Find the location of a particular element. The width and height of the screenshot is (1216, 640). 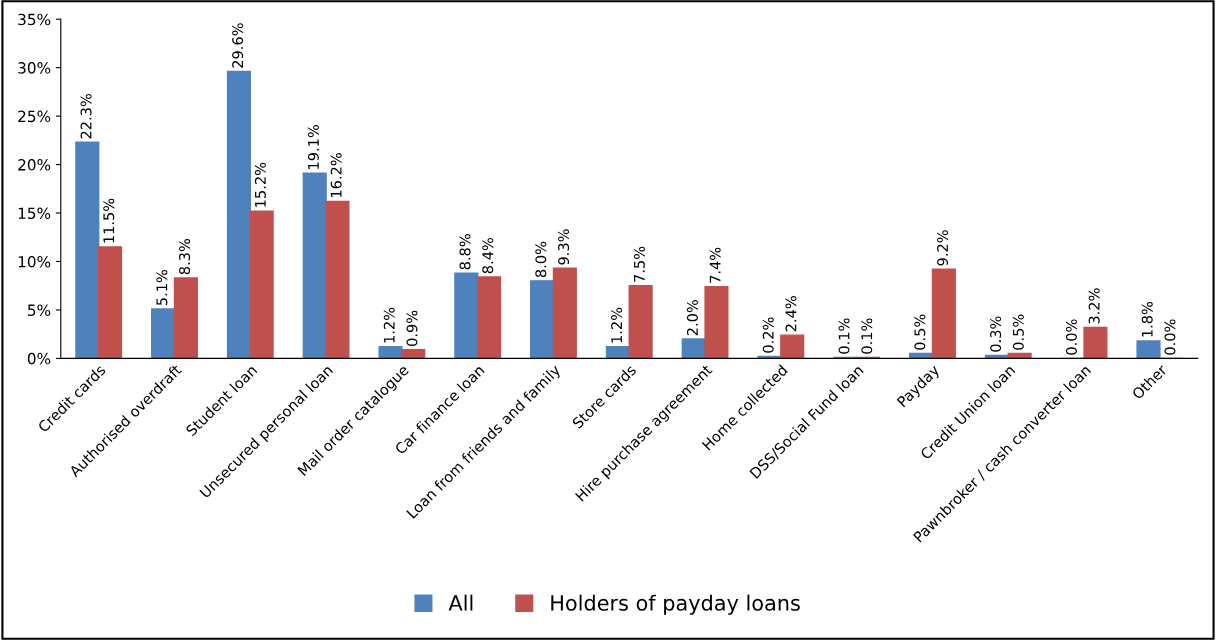

data-label: 8.4% is located at coordinates (488, 255).